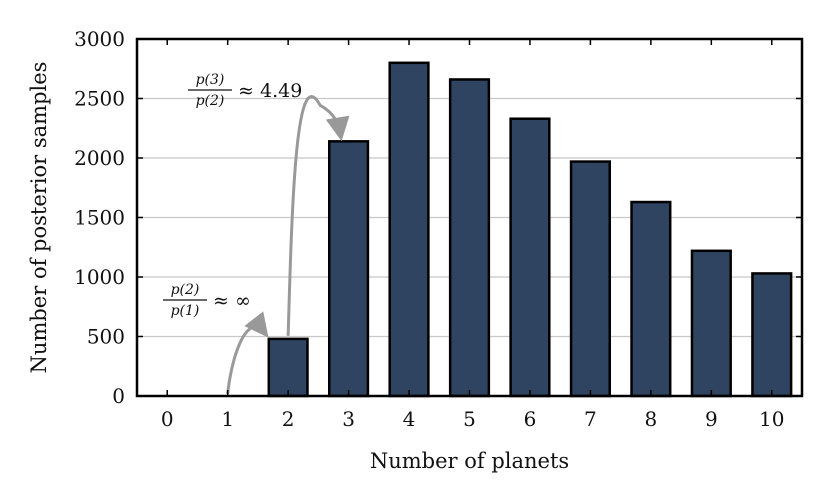  Describe the element at coordinates (210, 80) in the screenshot. I see `annotation-numerator: p(3)` at that location.